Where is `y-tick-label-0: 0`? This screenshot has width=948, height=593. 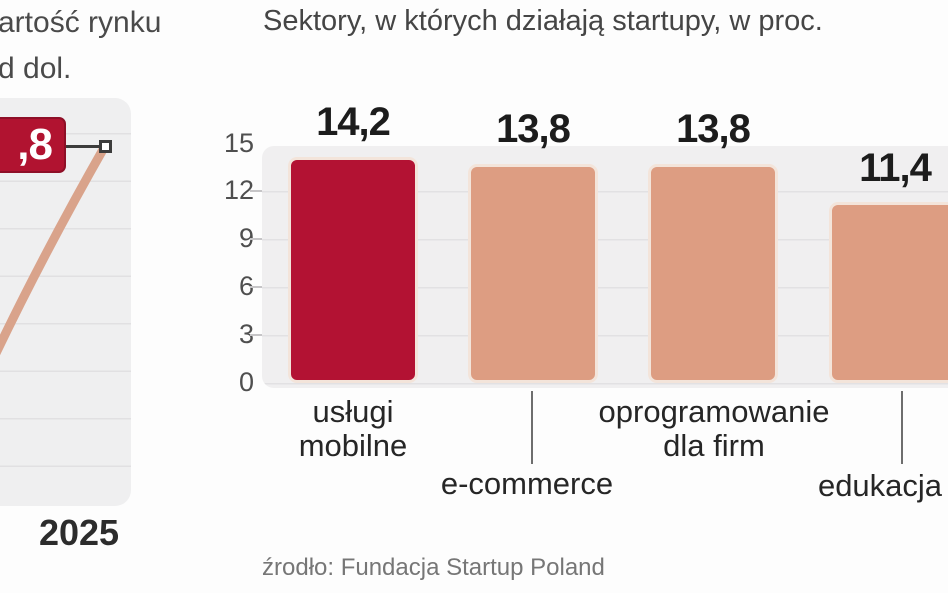
y-tick-label-0: 0 is located at coordinates (246, 382).